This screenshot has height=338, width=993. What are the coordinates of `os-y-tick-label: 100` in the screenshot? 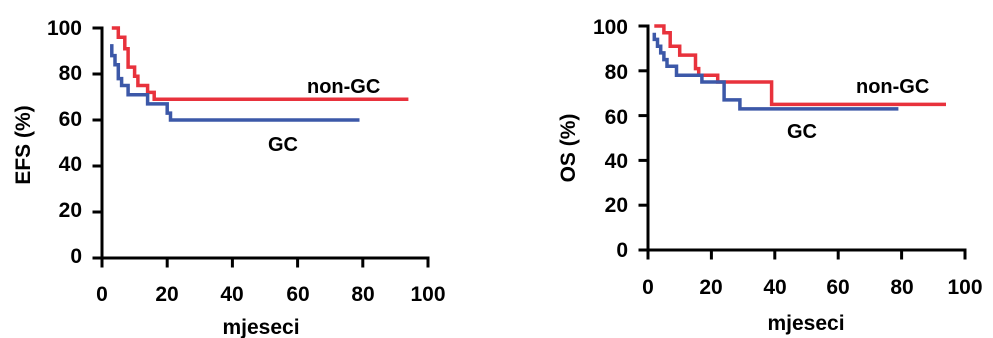 It's located at (610, 27).